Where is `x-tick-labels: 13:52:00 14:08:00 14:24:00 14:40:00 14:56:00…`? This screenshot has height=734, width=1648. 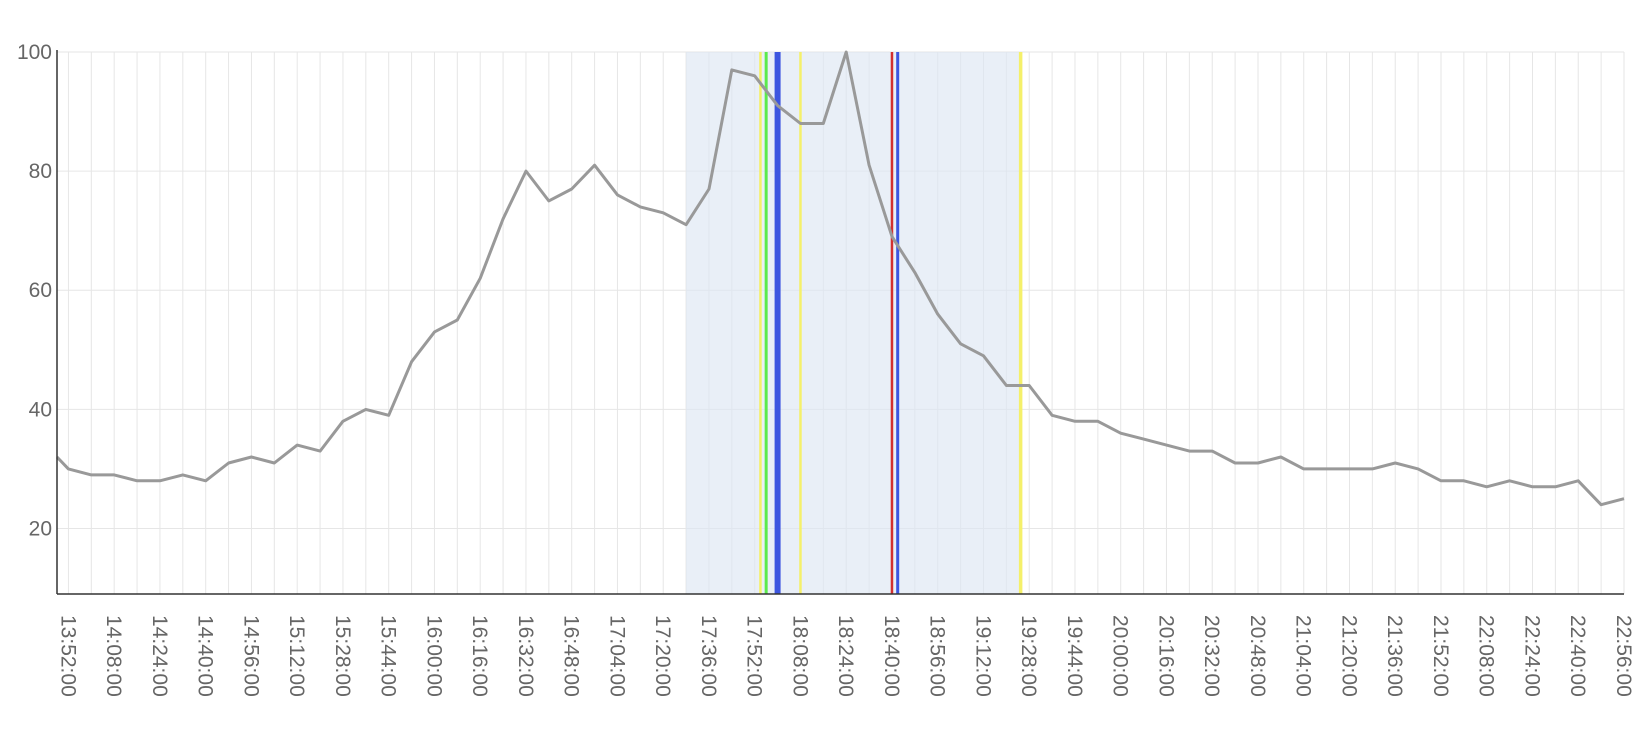
x-tick-labels: 13:52:00 14:08:00 14:24:00 14:40:00 14:56:00… is located at coordinates (845, 656).